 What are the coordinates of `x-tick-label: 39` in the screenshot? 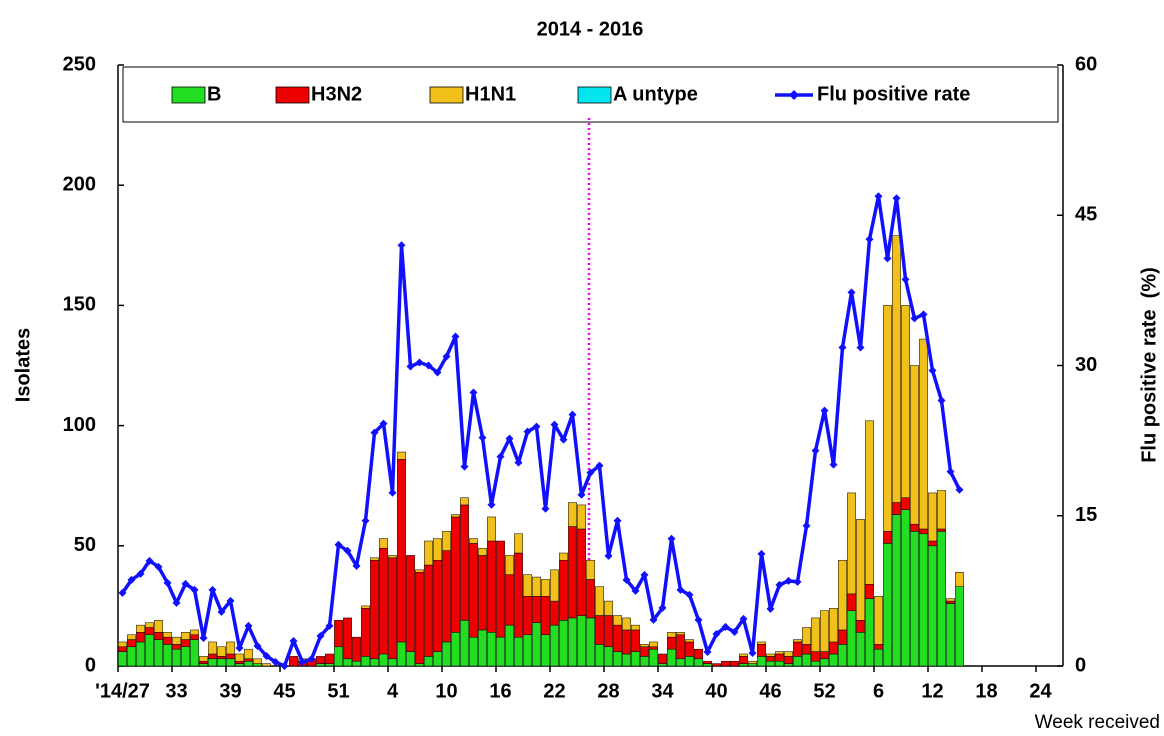 It's located at (230, 691).